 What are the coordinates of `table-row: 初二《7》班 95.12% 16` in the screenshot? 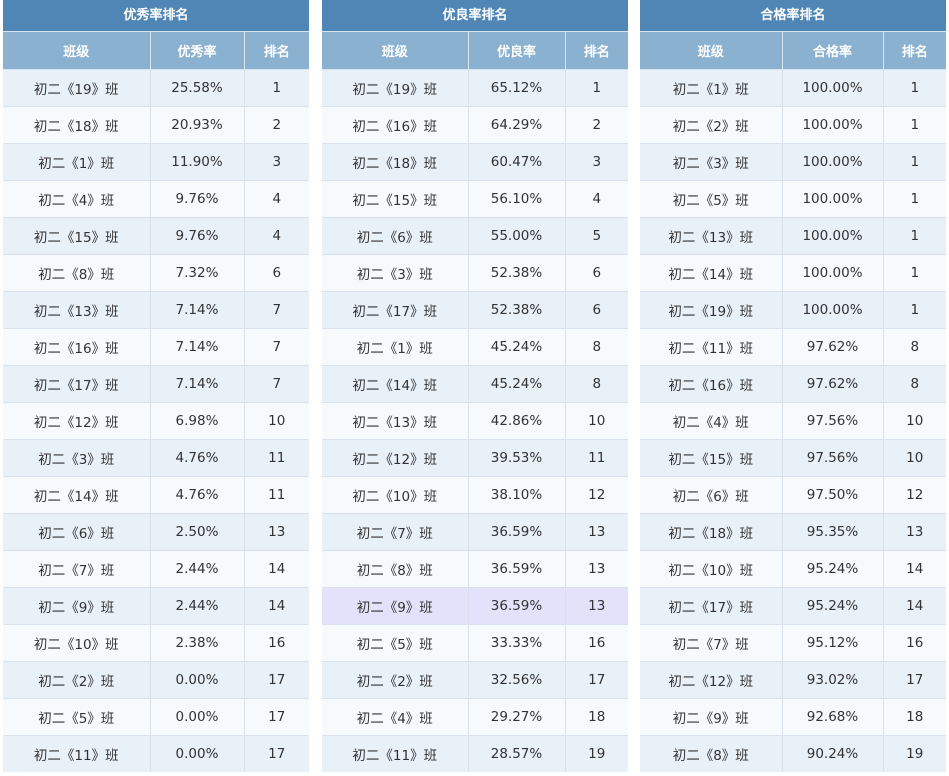 It's located at (793, 643).